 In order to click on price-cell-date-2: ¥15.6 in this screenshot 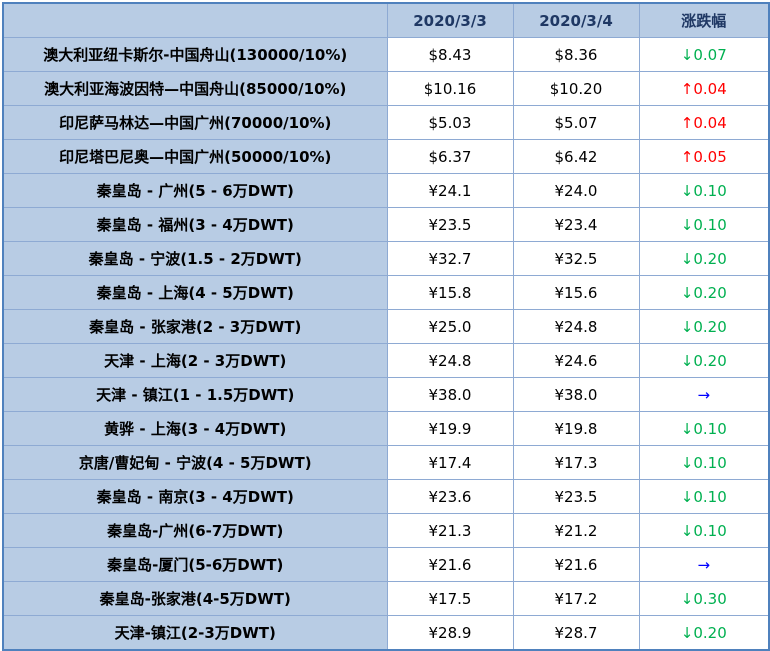, I will do `click(576, 292)`.